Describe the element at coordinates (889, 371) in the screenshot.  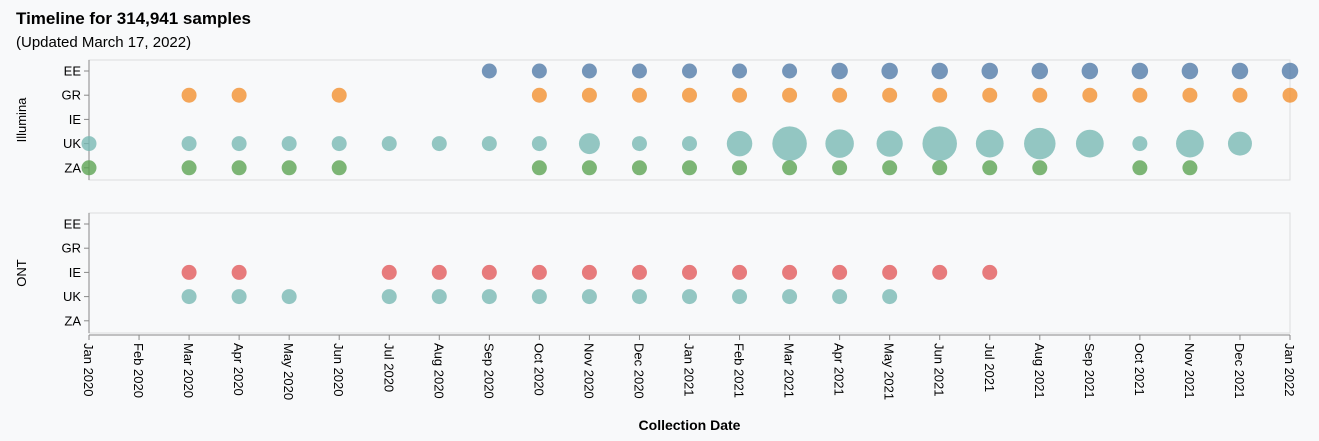
I see `x-tick-label: May 2021` at that location.